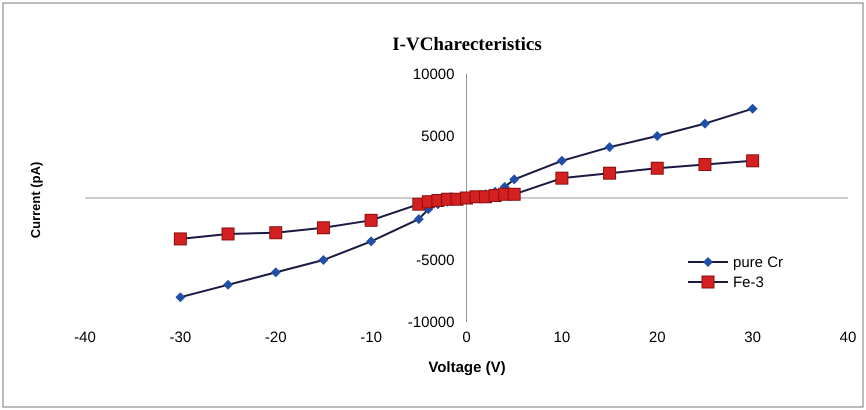 This screenshot has height=410, width=866. Describe the element at coordinates (181, 337) in the screenshot. I see `x-tick-label: -30` at that location.